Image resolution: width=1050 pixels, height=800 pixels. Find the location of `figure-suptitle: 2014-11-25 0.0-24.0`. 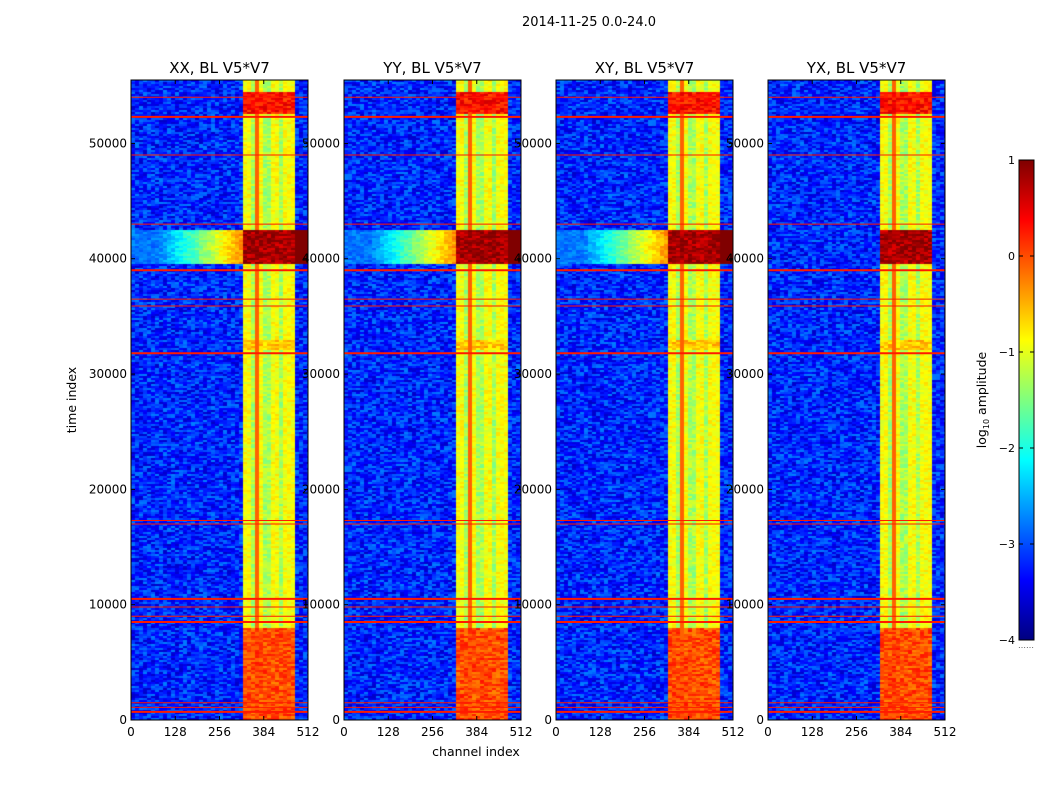

figure-suptitle: 2014-11-25 0.0-24.0 is located at coordinates (589, 22).